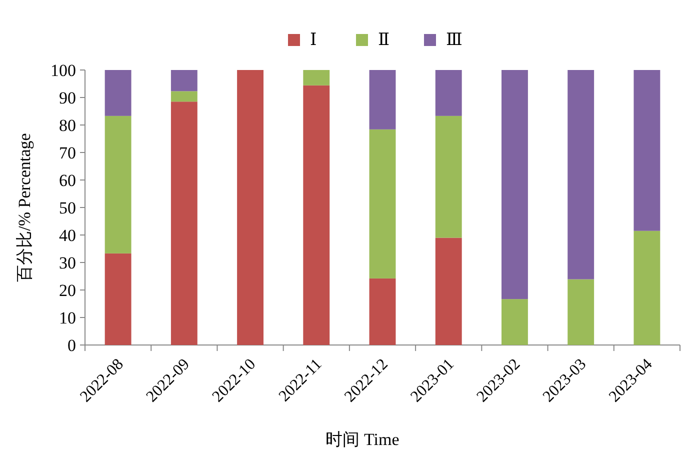  I want to click on legend-label: Ⅰ, so click(313, 39).